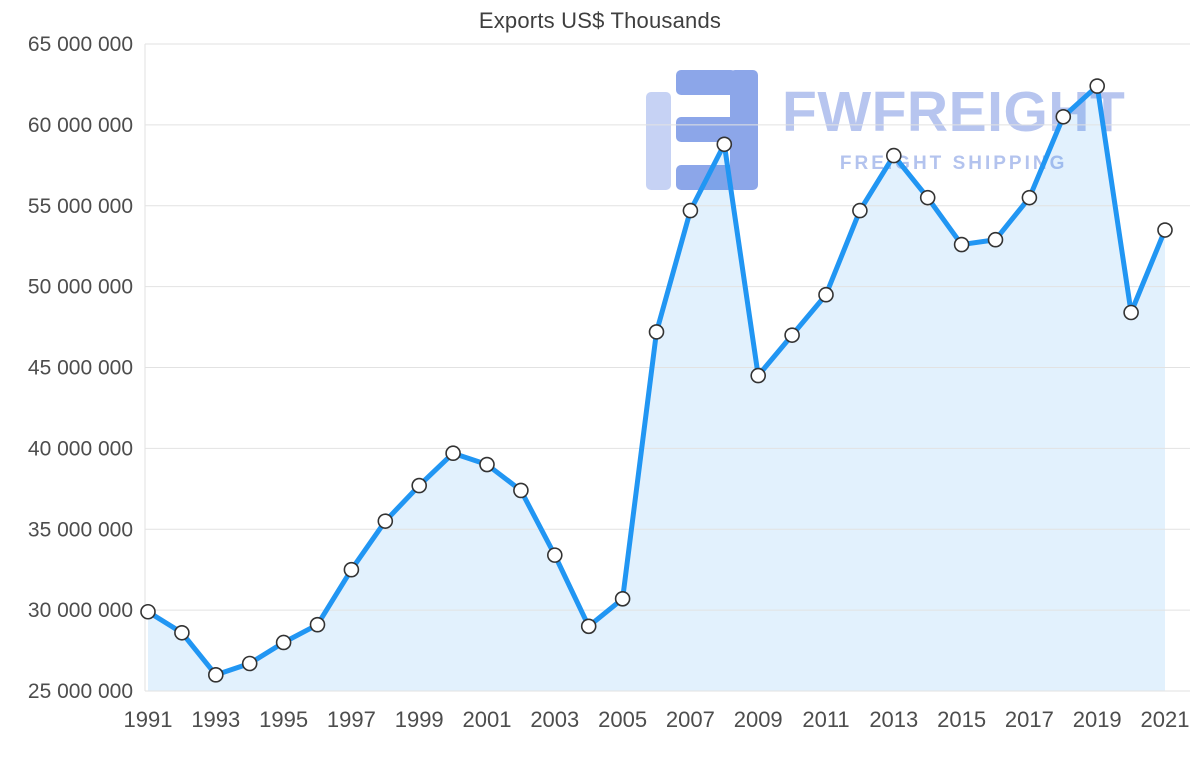 The height and width of the screenshot is (763, 1200). What do you see at coordinates (80, 691) in the screenshot?
I see `y-axis-label: 25 000 000` at bounding box center [80, 691].